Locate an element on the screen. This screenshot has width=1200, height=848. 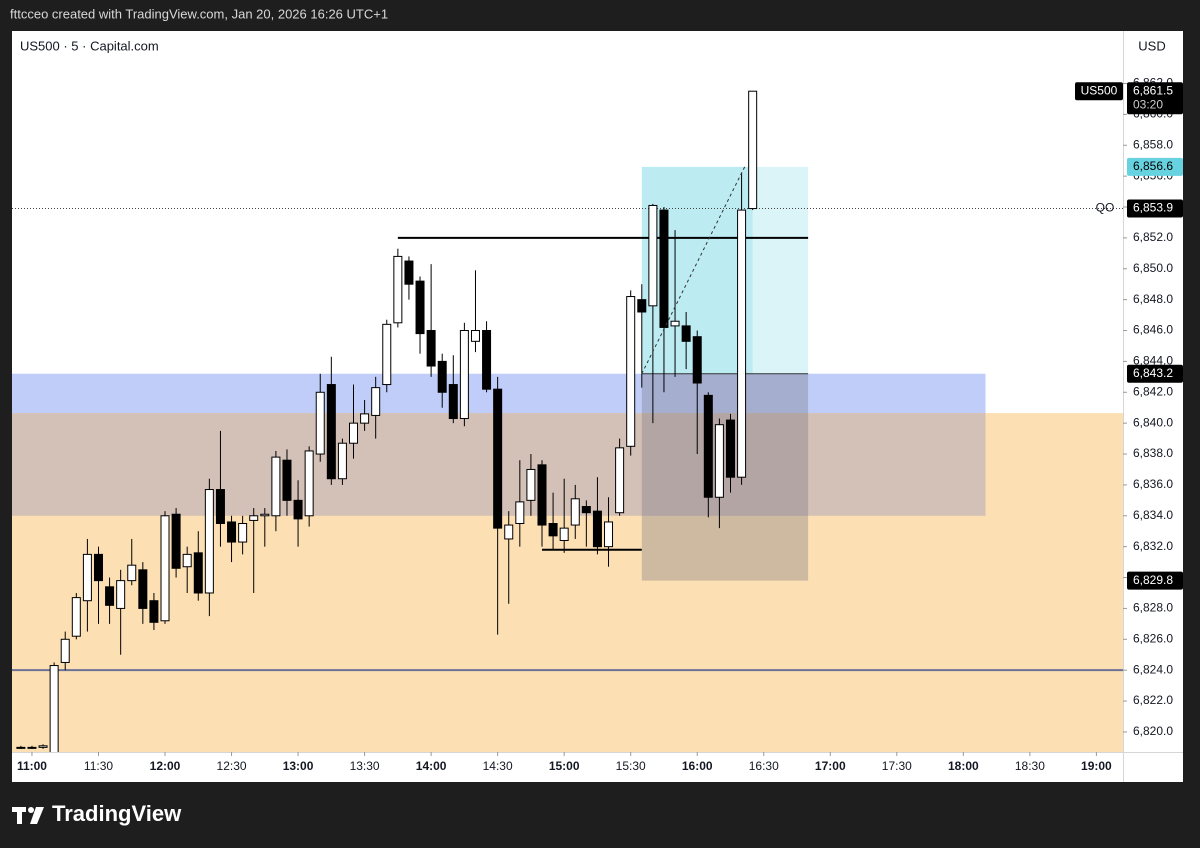
y-tick-label: 6,846.0 is located at coordinates (1153, 330).